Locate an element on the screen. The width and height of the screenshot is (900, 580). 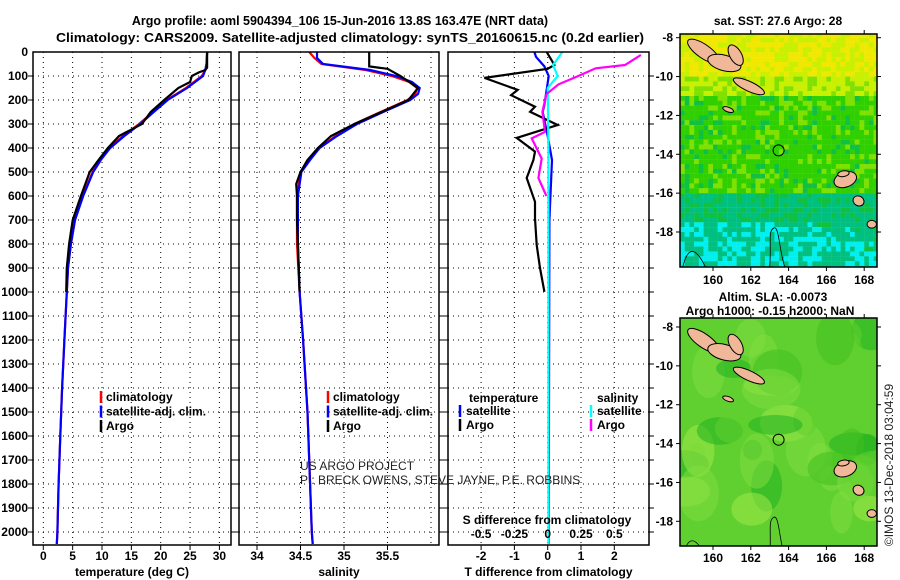
lon-tick-label: 166 is located at coordinates (826, 558).